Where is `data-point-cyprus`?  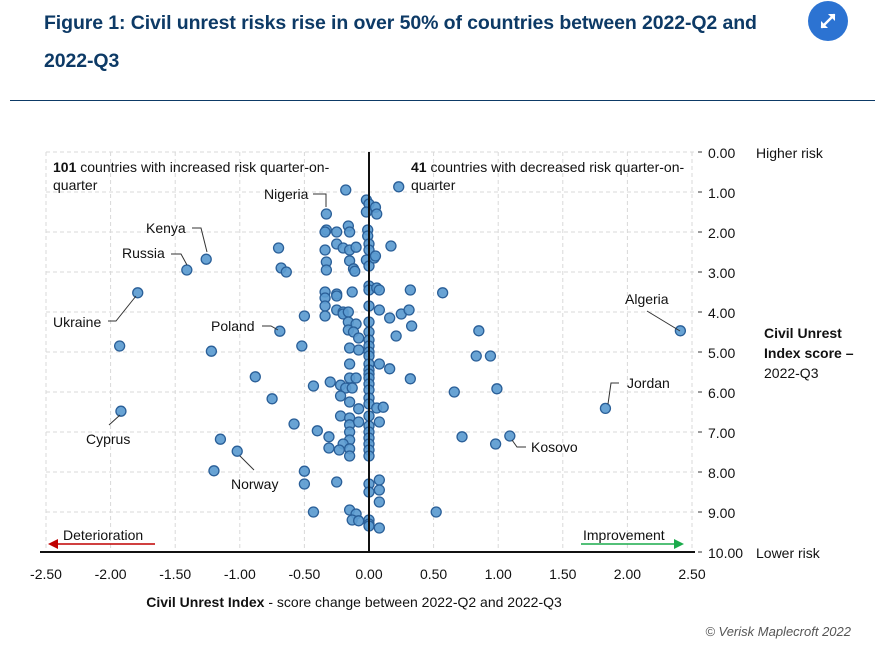
data-point-cyprus is located at coordinates (121, 411).